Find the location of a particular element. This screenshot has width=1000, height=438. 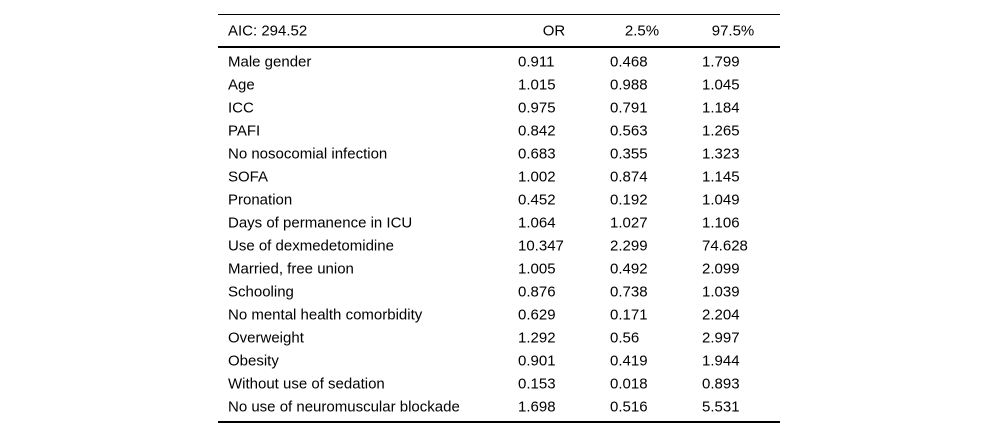

ci-lower-value: 0.738 is located at coordinates (629, 291).